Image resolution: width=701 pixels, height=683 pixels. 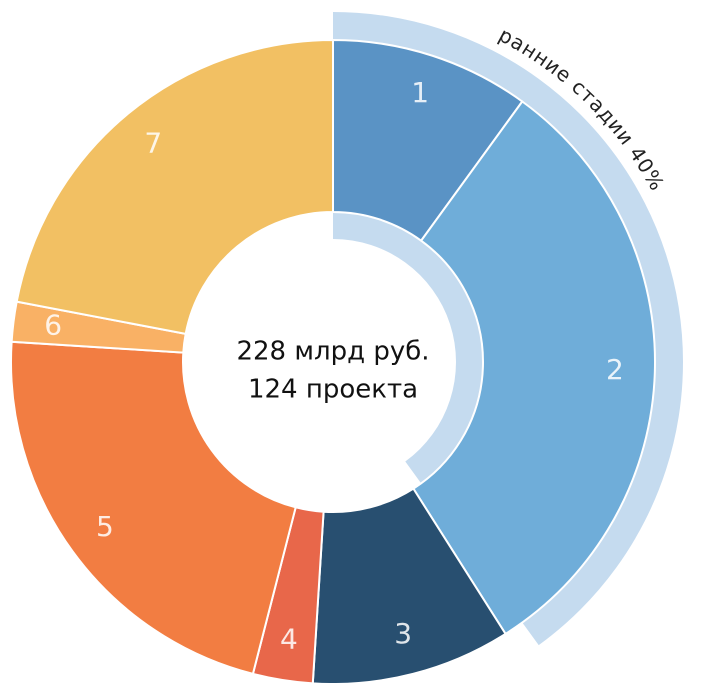 What do you see at coordinates (289, 639) in the screenshot?
I see `segment-label: 4` at bounding box center [289, 639].